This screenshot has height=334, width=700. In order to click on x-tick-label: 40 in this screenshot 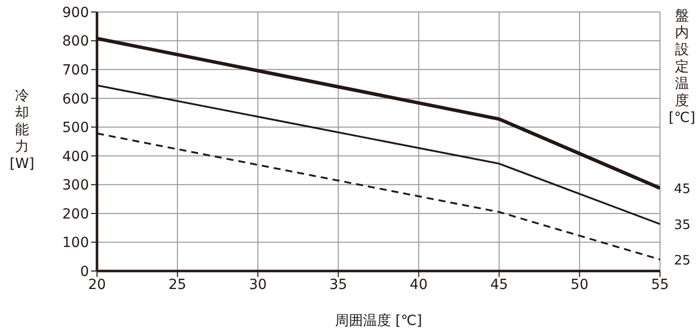, I will do `click(419, 284)`.